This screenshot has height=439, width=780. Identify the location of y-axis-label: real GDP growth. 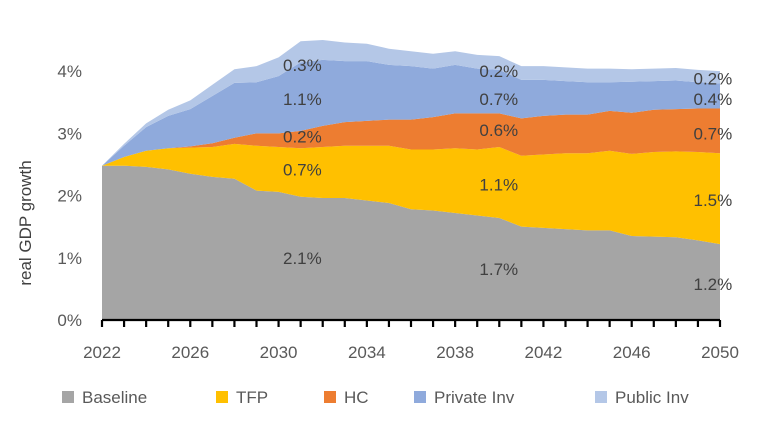
(25, 222).